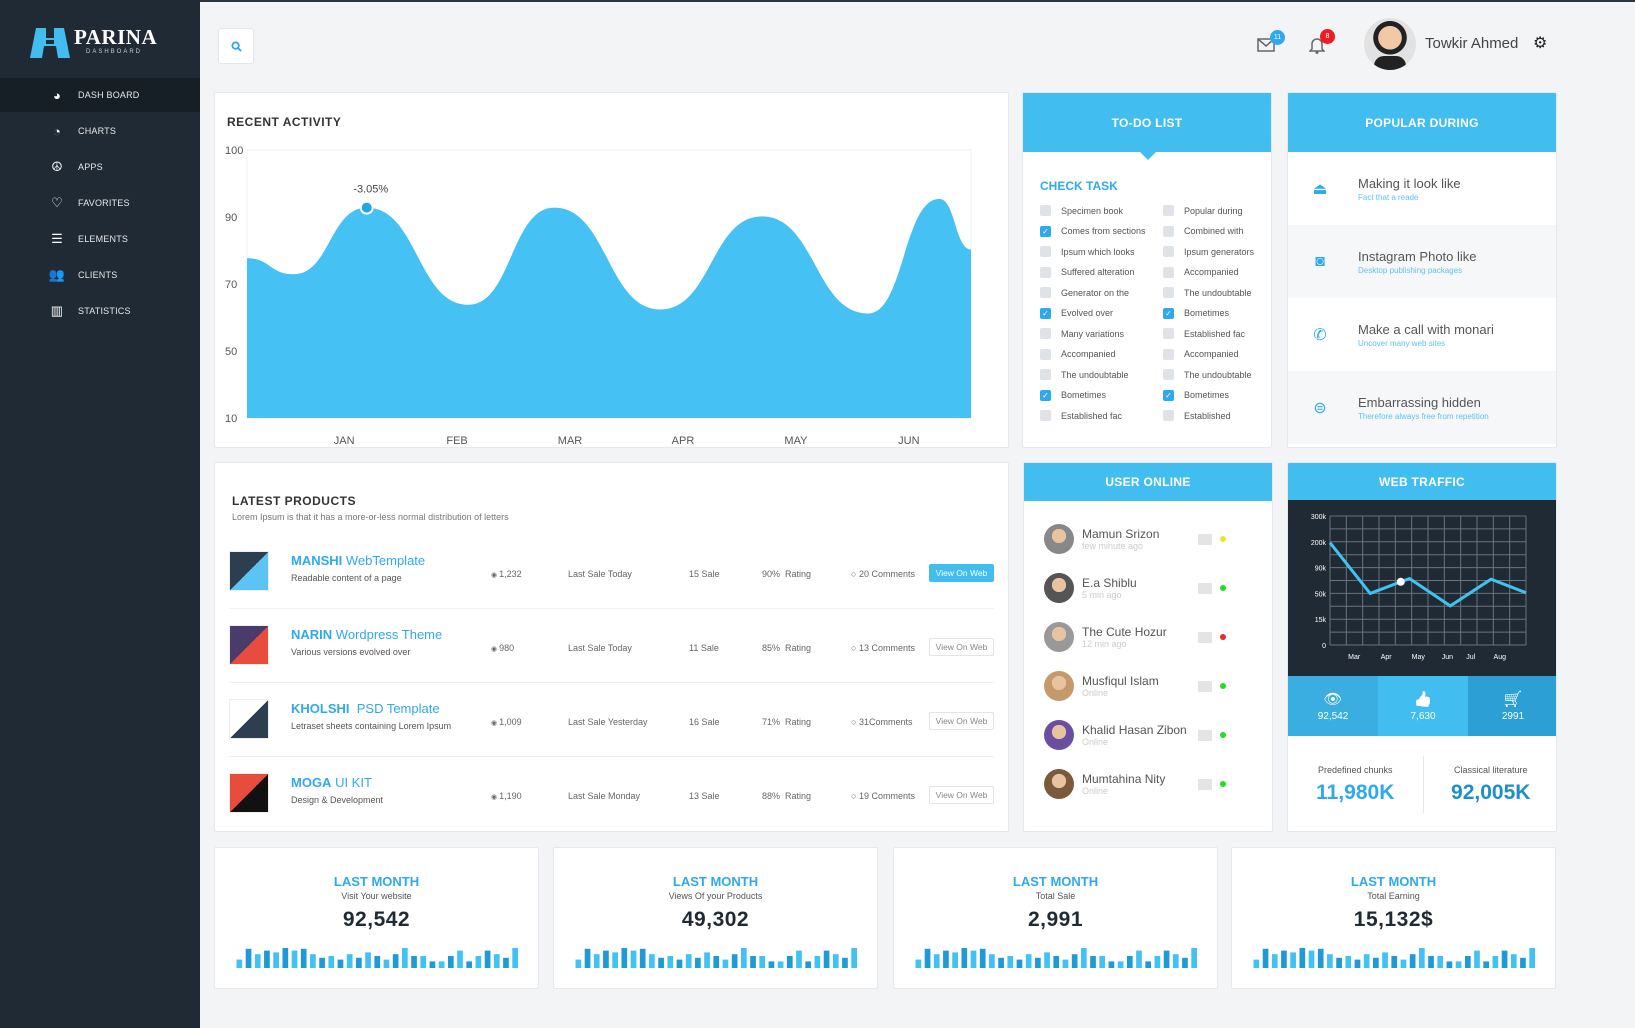  I want to click on todo-item: Ipsum generators, so click(1208, 251).